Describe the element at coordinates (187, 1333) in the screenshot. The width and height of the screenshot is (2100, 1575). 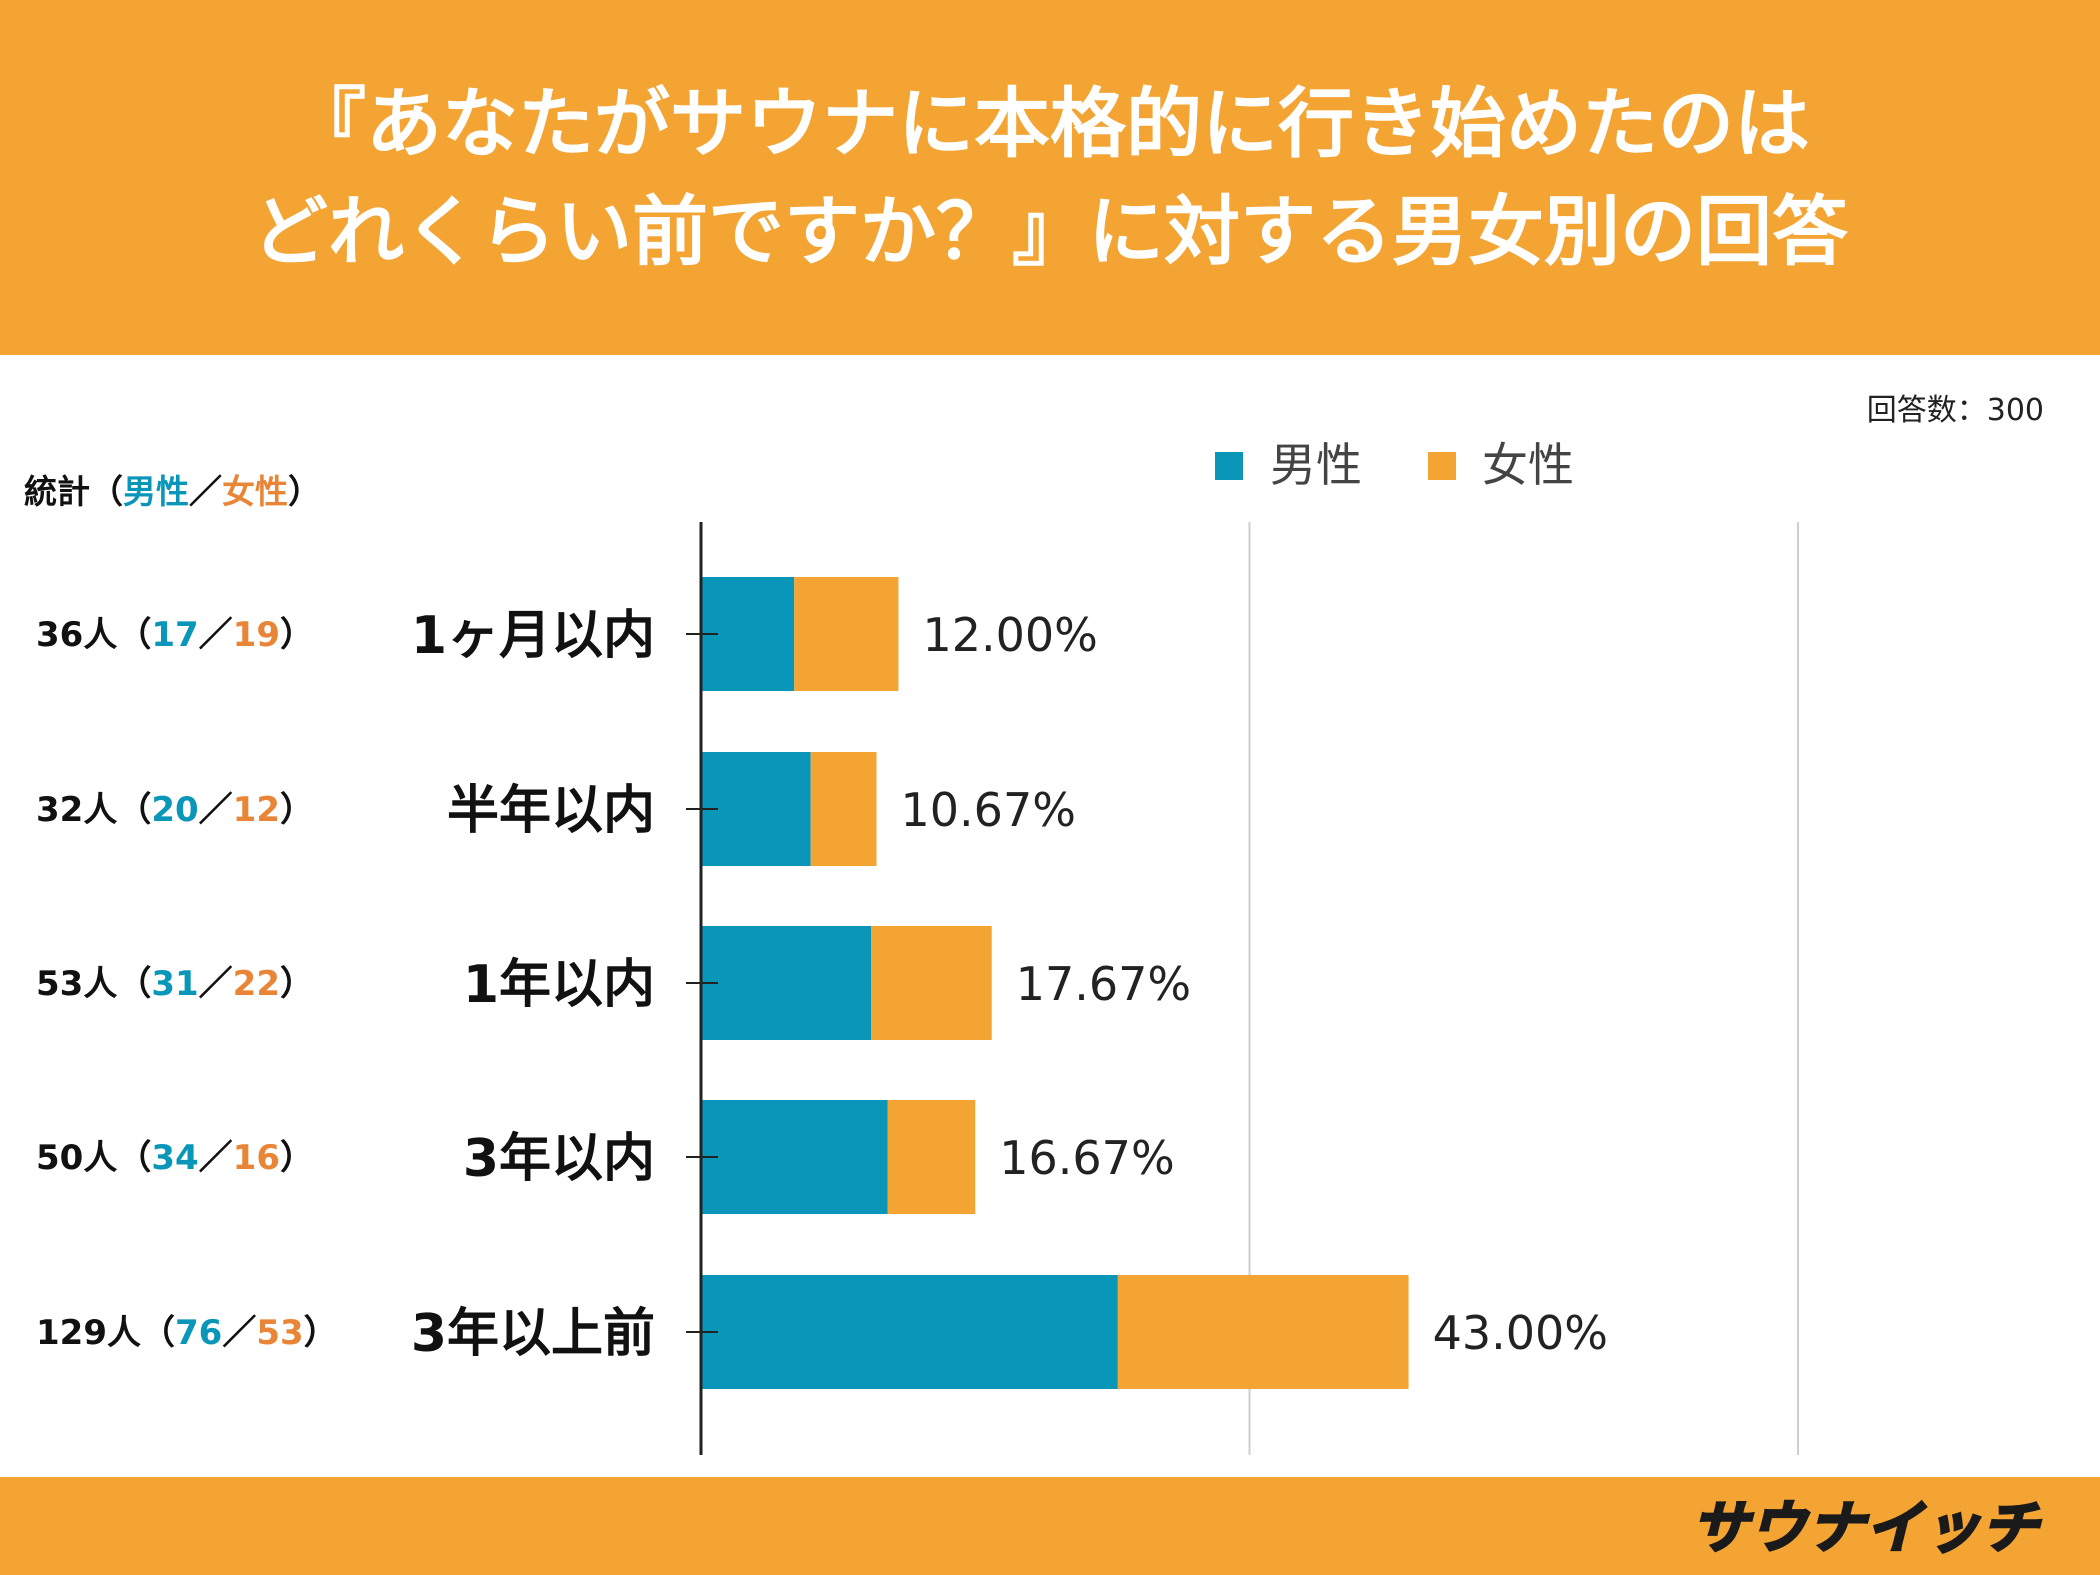
I see `stats-label-4: 129人（76／53）` at that location.